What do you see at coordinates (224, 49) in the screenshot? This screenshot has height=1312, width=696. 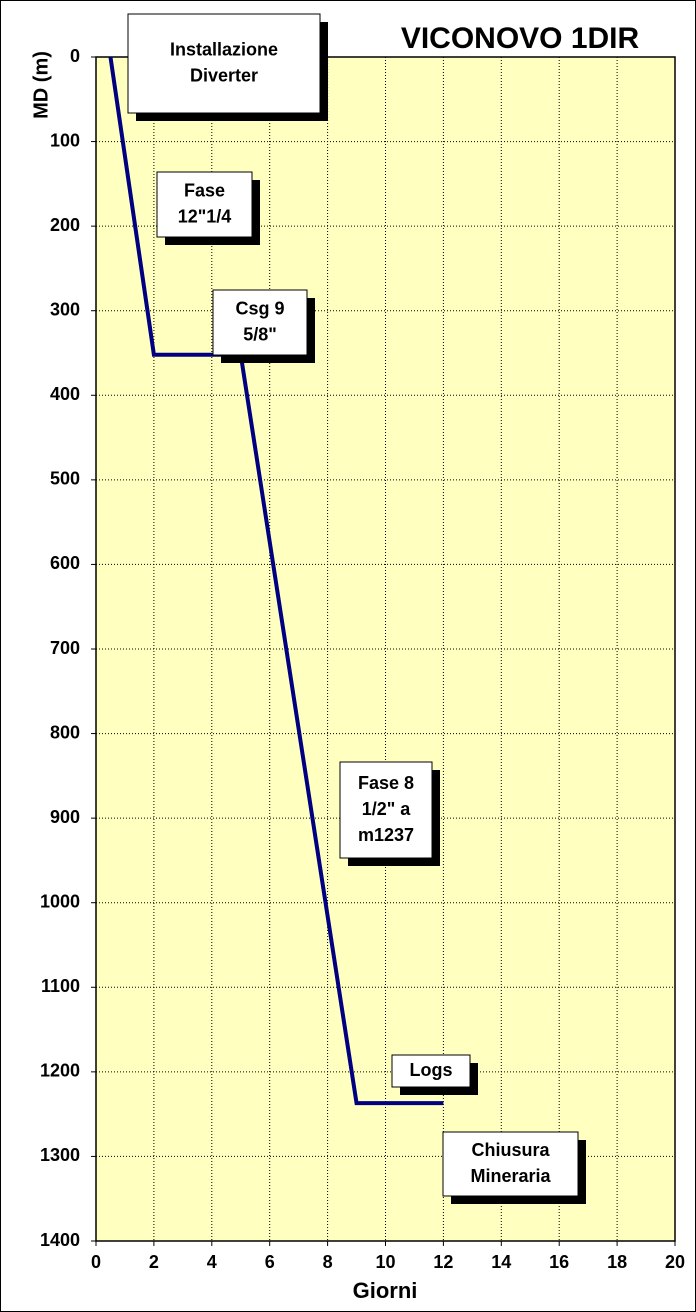 I see `annotation-text: Installazione` at bounding box center [224, 49].